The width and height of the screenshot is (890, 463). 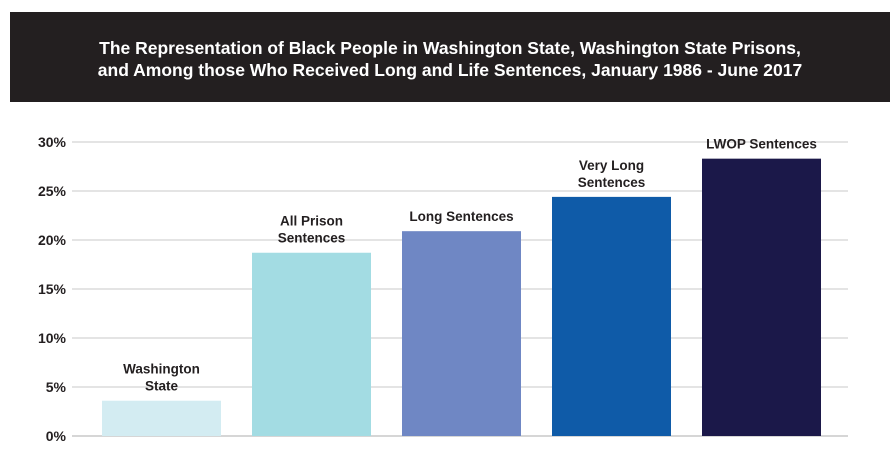 What do you see at coordinates (161, 418) in the screenshot?
I see `bar-washington-state` at bounding box center [161, 418].